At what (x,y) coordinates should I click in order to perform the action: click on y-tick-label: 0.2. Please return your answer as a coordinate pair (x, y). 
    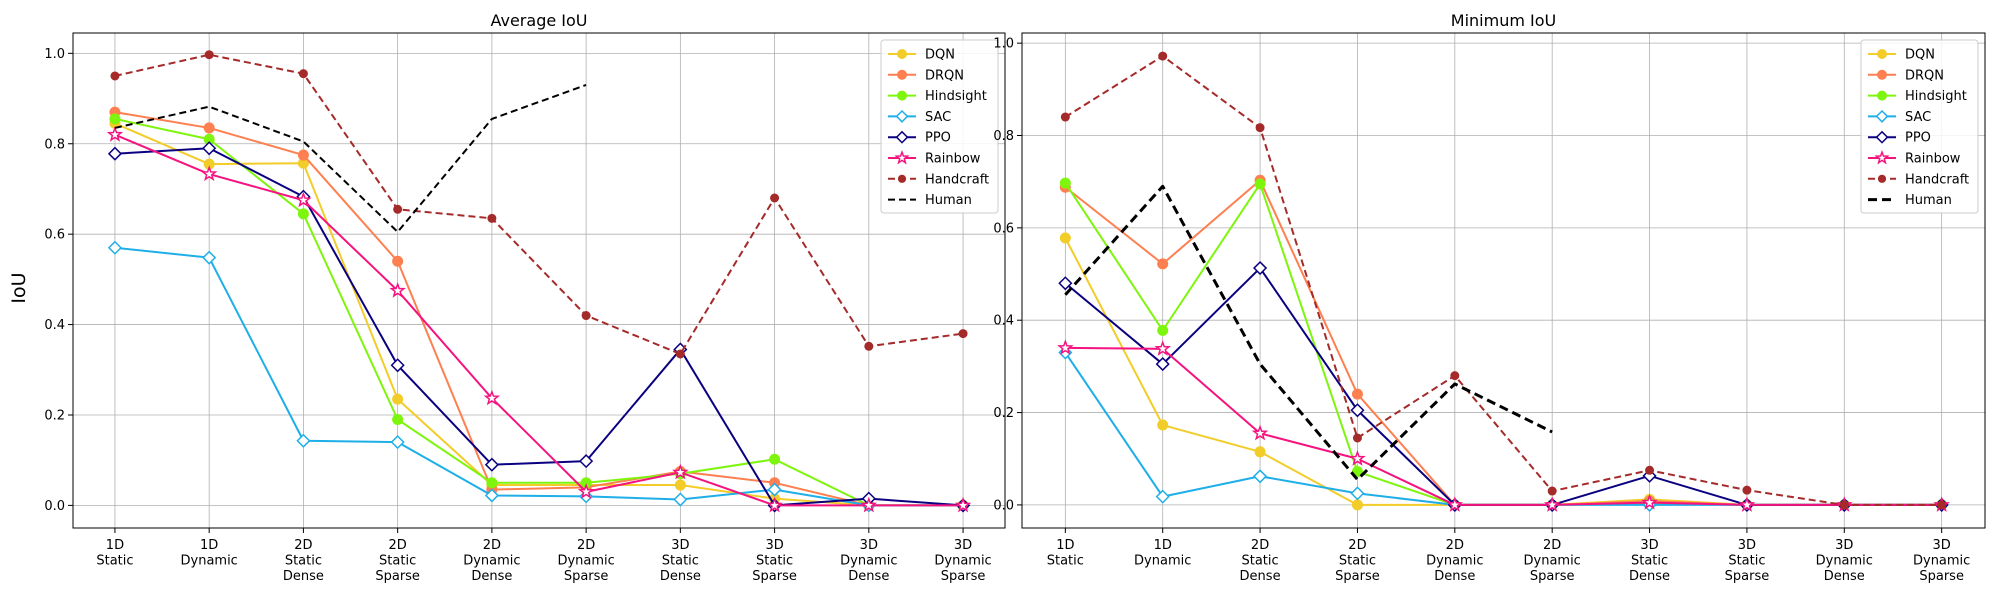
    Looking at the image, I should click on (54, 415).